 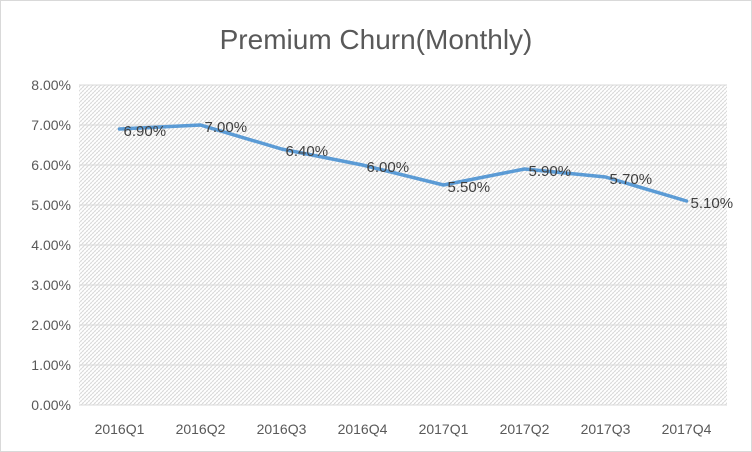 I want to click on y-tick-label: 5.00%, so click(x=51, y=205).